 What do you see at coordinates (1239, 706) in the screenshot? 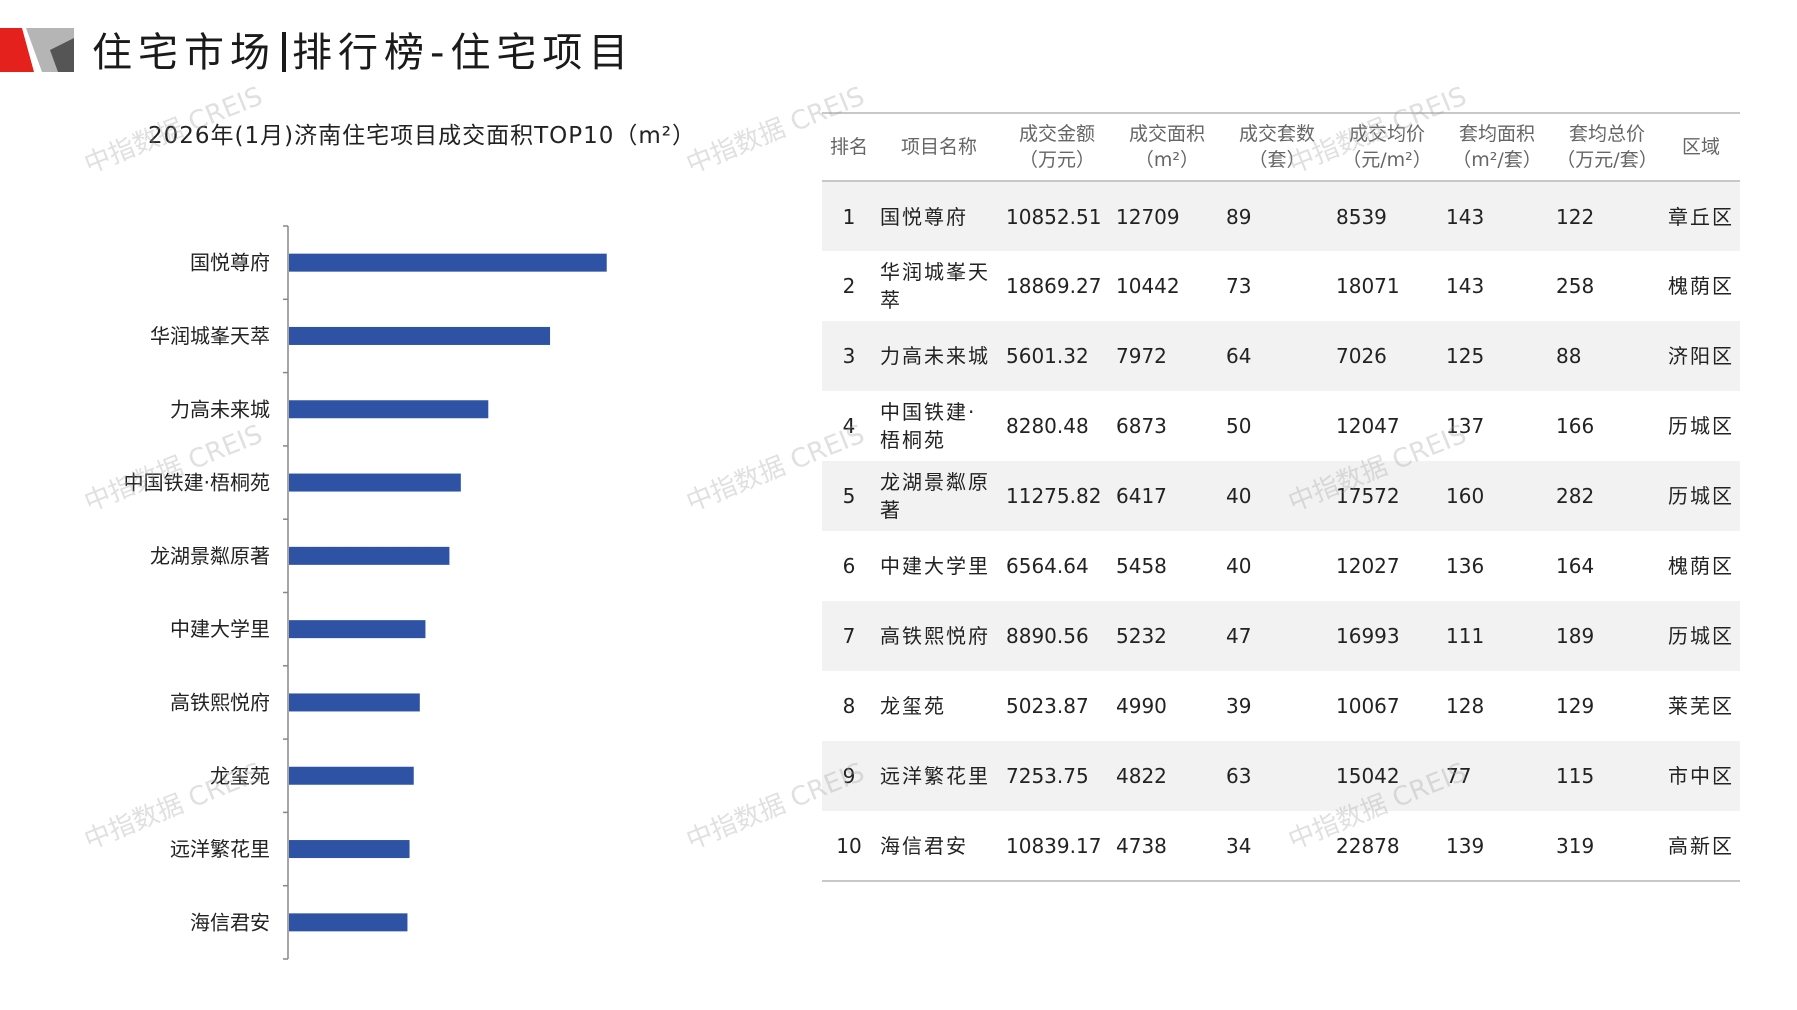
I see `units-cell: 39` at bounding box center [1239, 706].